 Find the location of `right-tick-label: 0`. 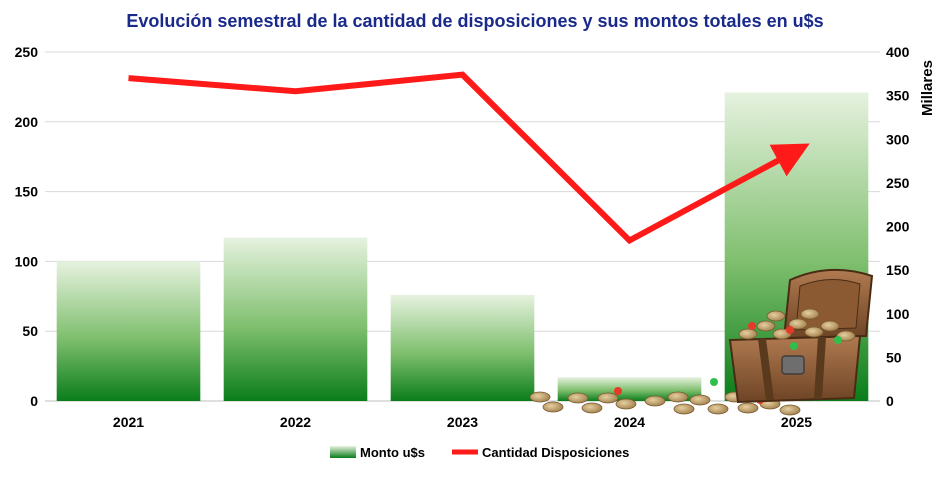

right-tick-label: 0 is located at coordinates (890, 401).